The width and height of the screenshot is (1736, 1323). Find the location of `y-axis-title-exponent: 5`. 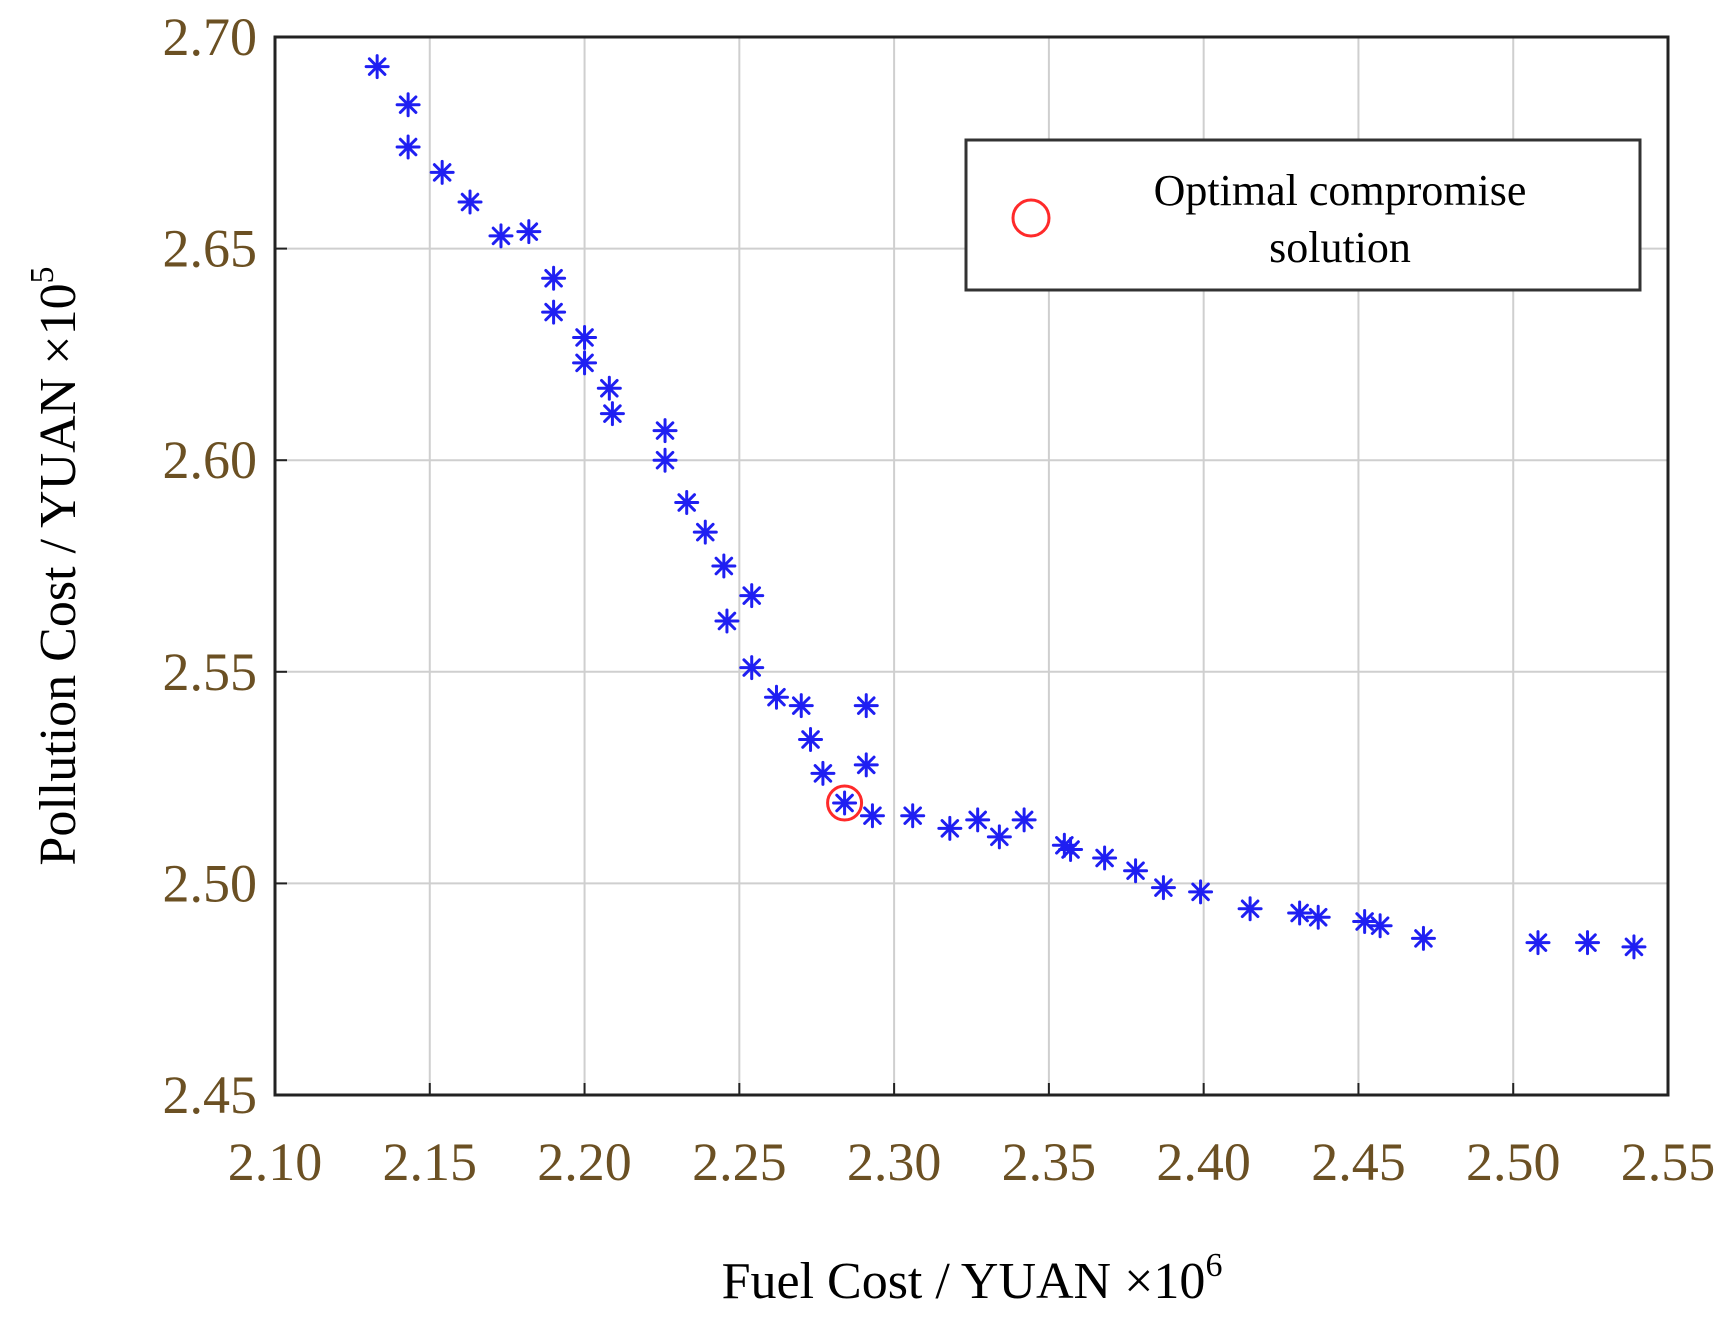

y-axis-title-exponent: 5 is located at coordinates (42, 274).